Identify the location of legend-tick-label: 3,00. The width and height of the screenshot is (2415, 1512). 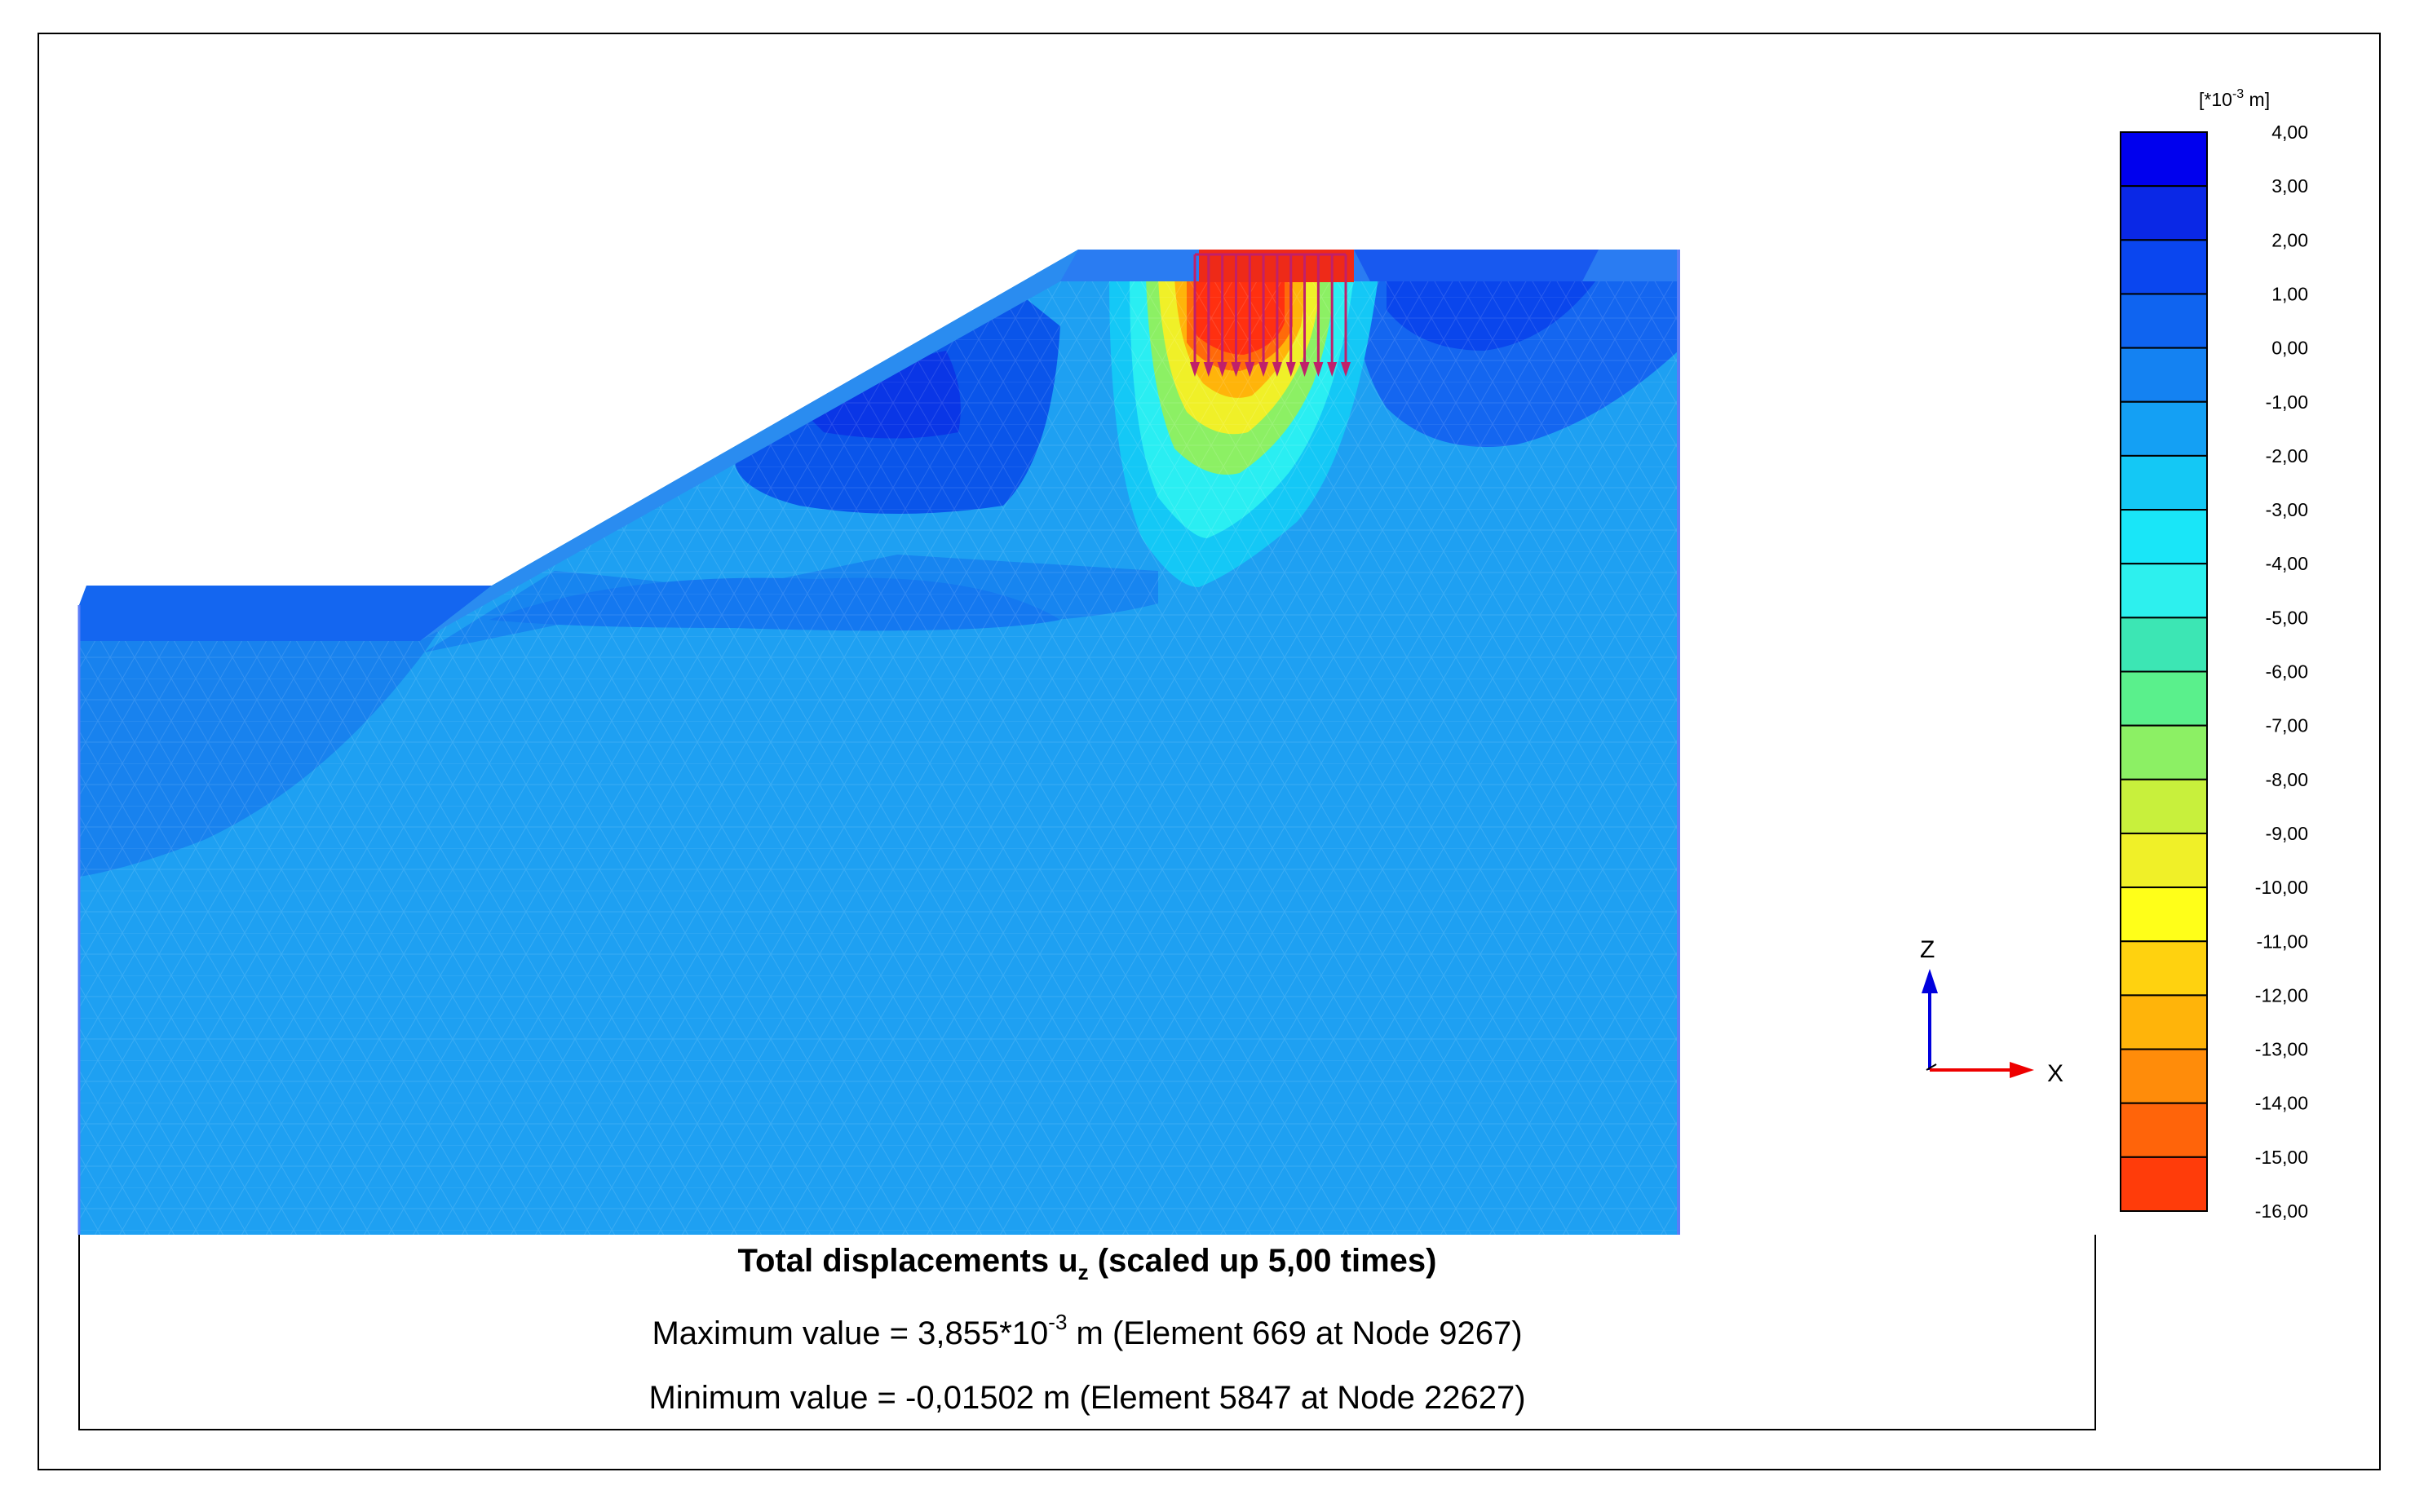
(2289, 186).